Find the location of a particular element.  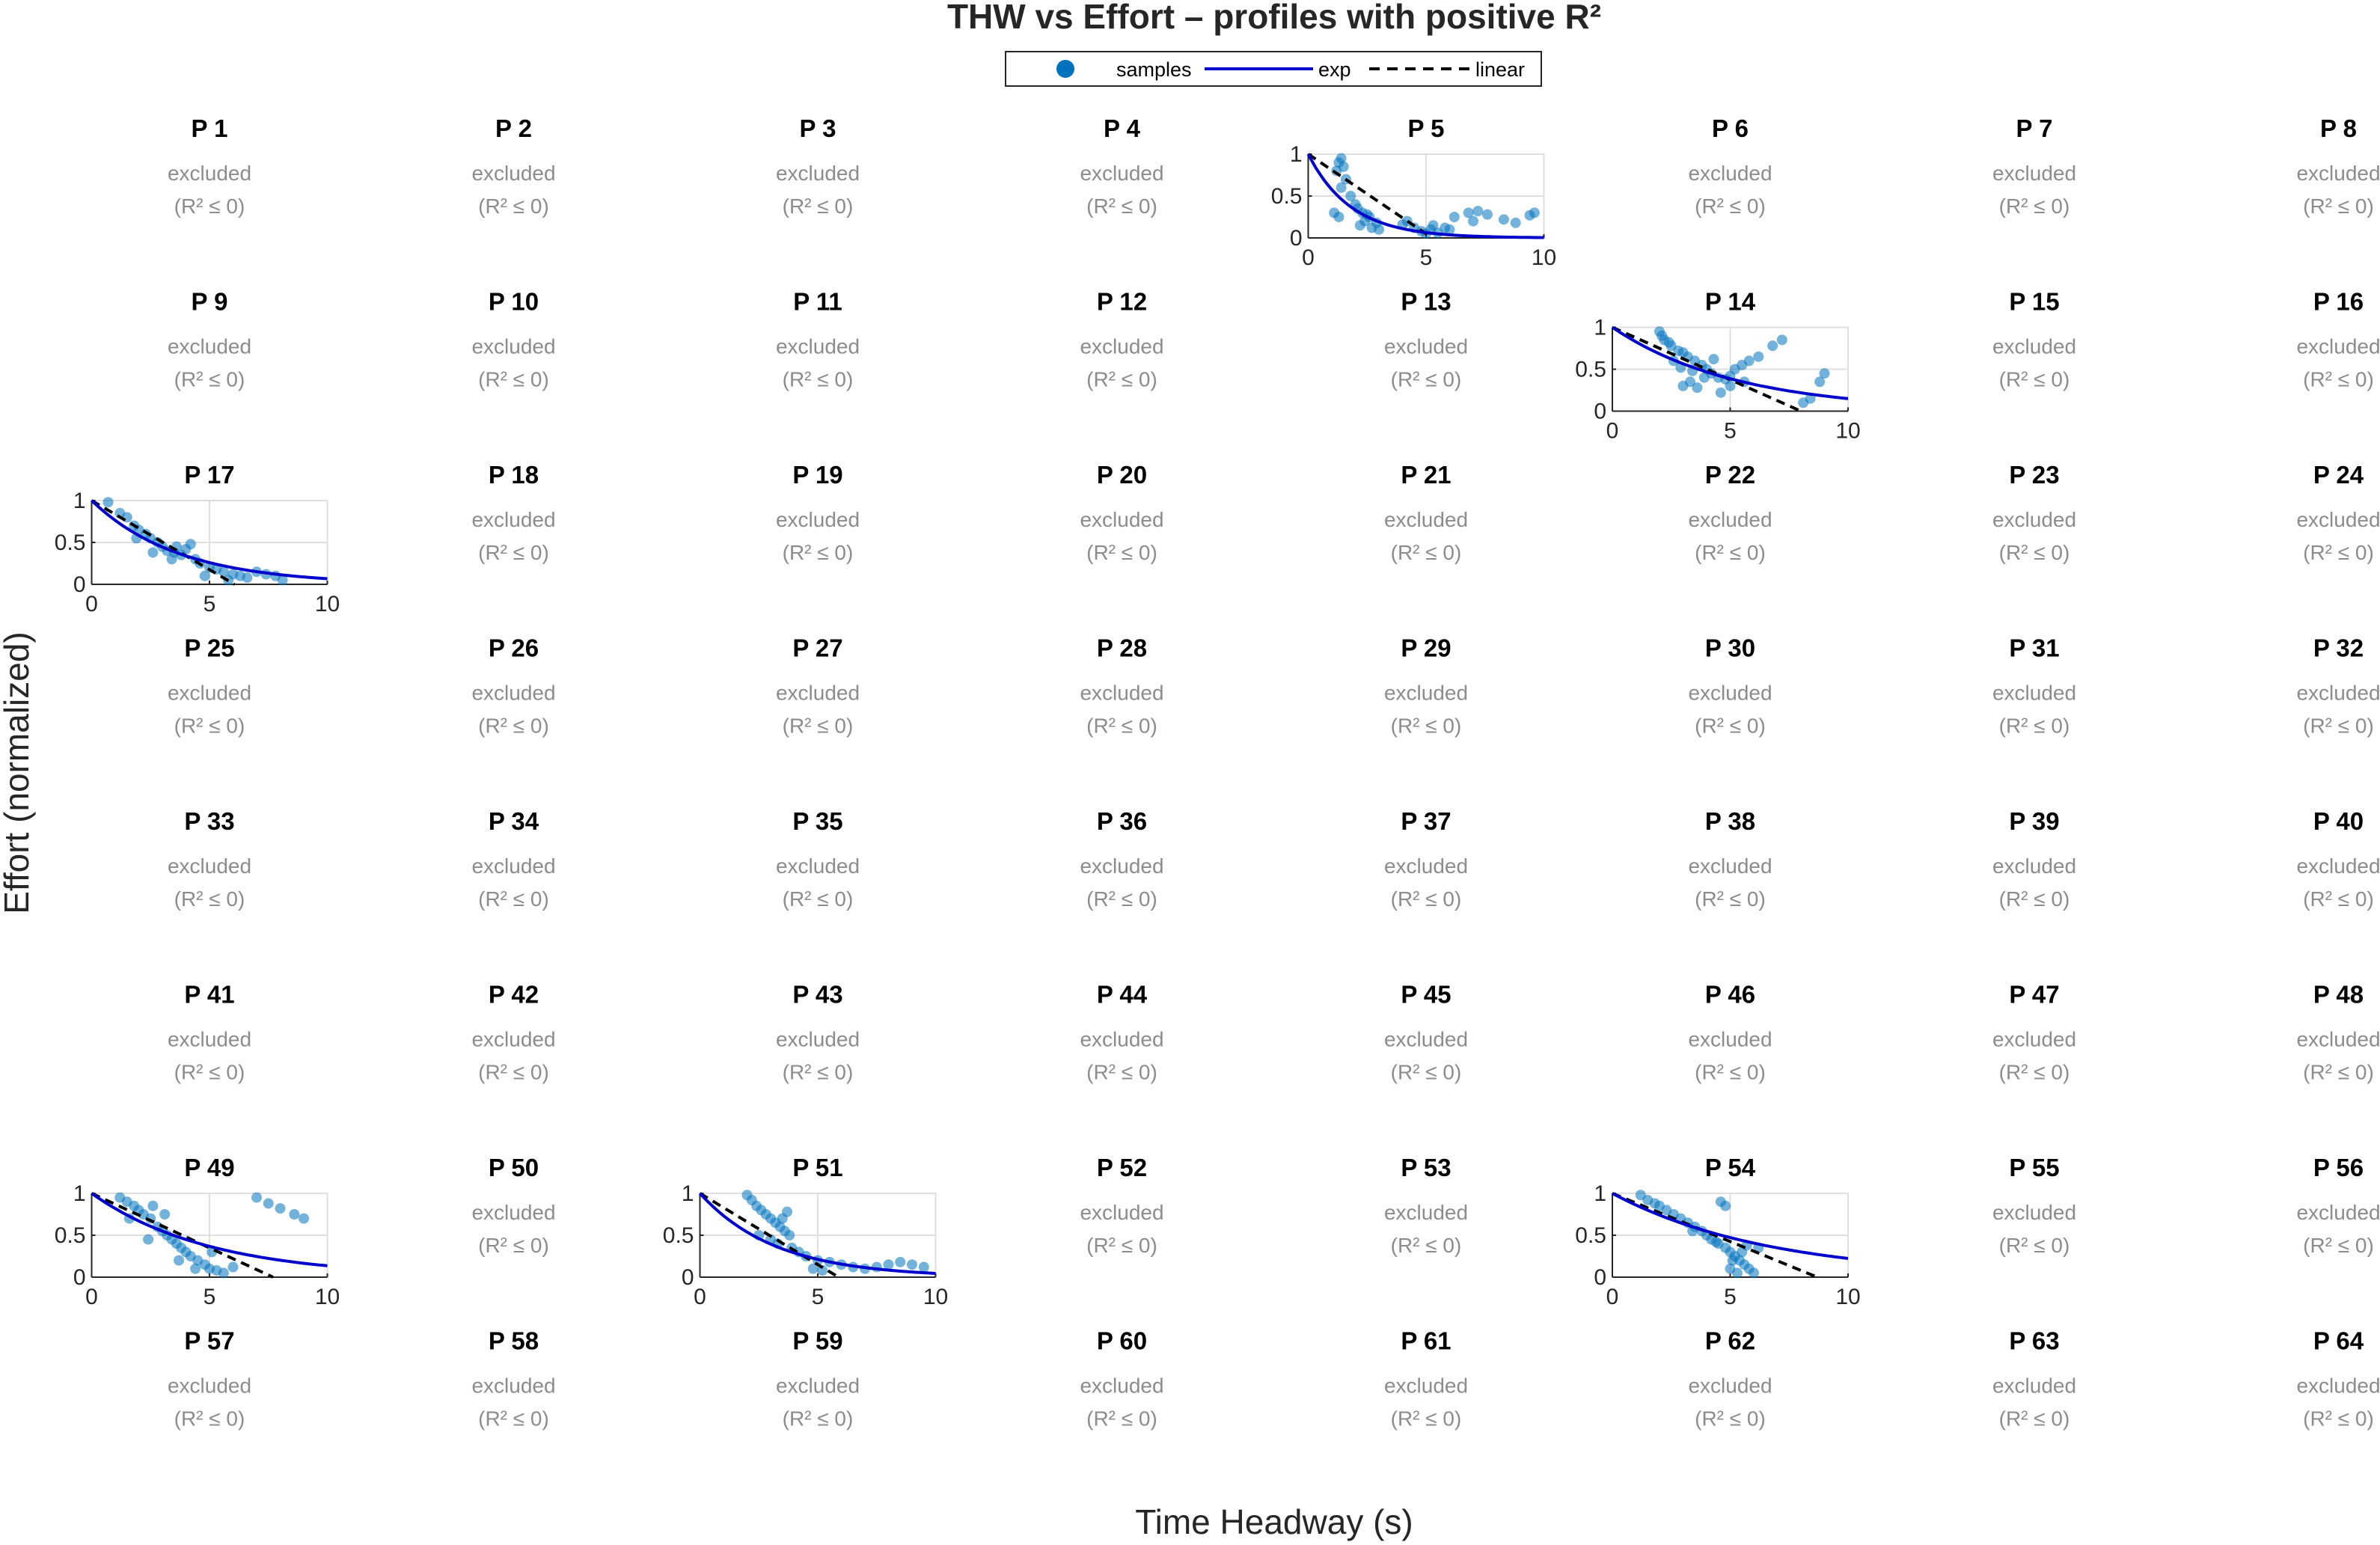

x-tick-label: 0 is located at coordinates (1612, 1297).